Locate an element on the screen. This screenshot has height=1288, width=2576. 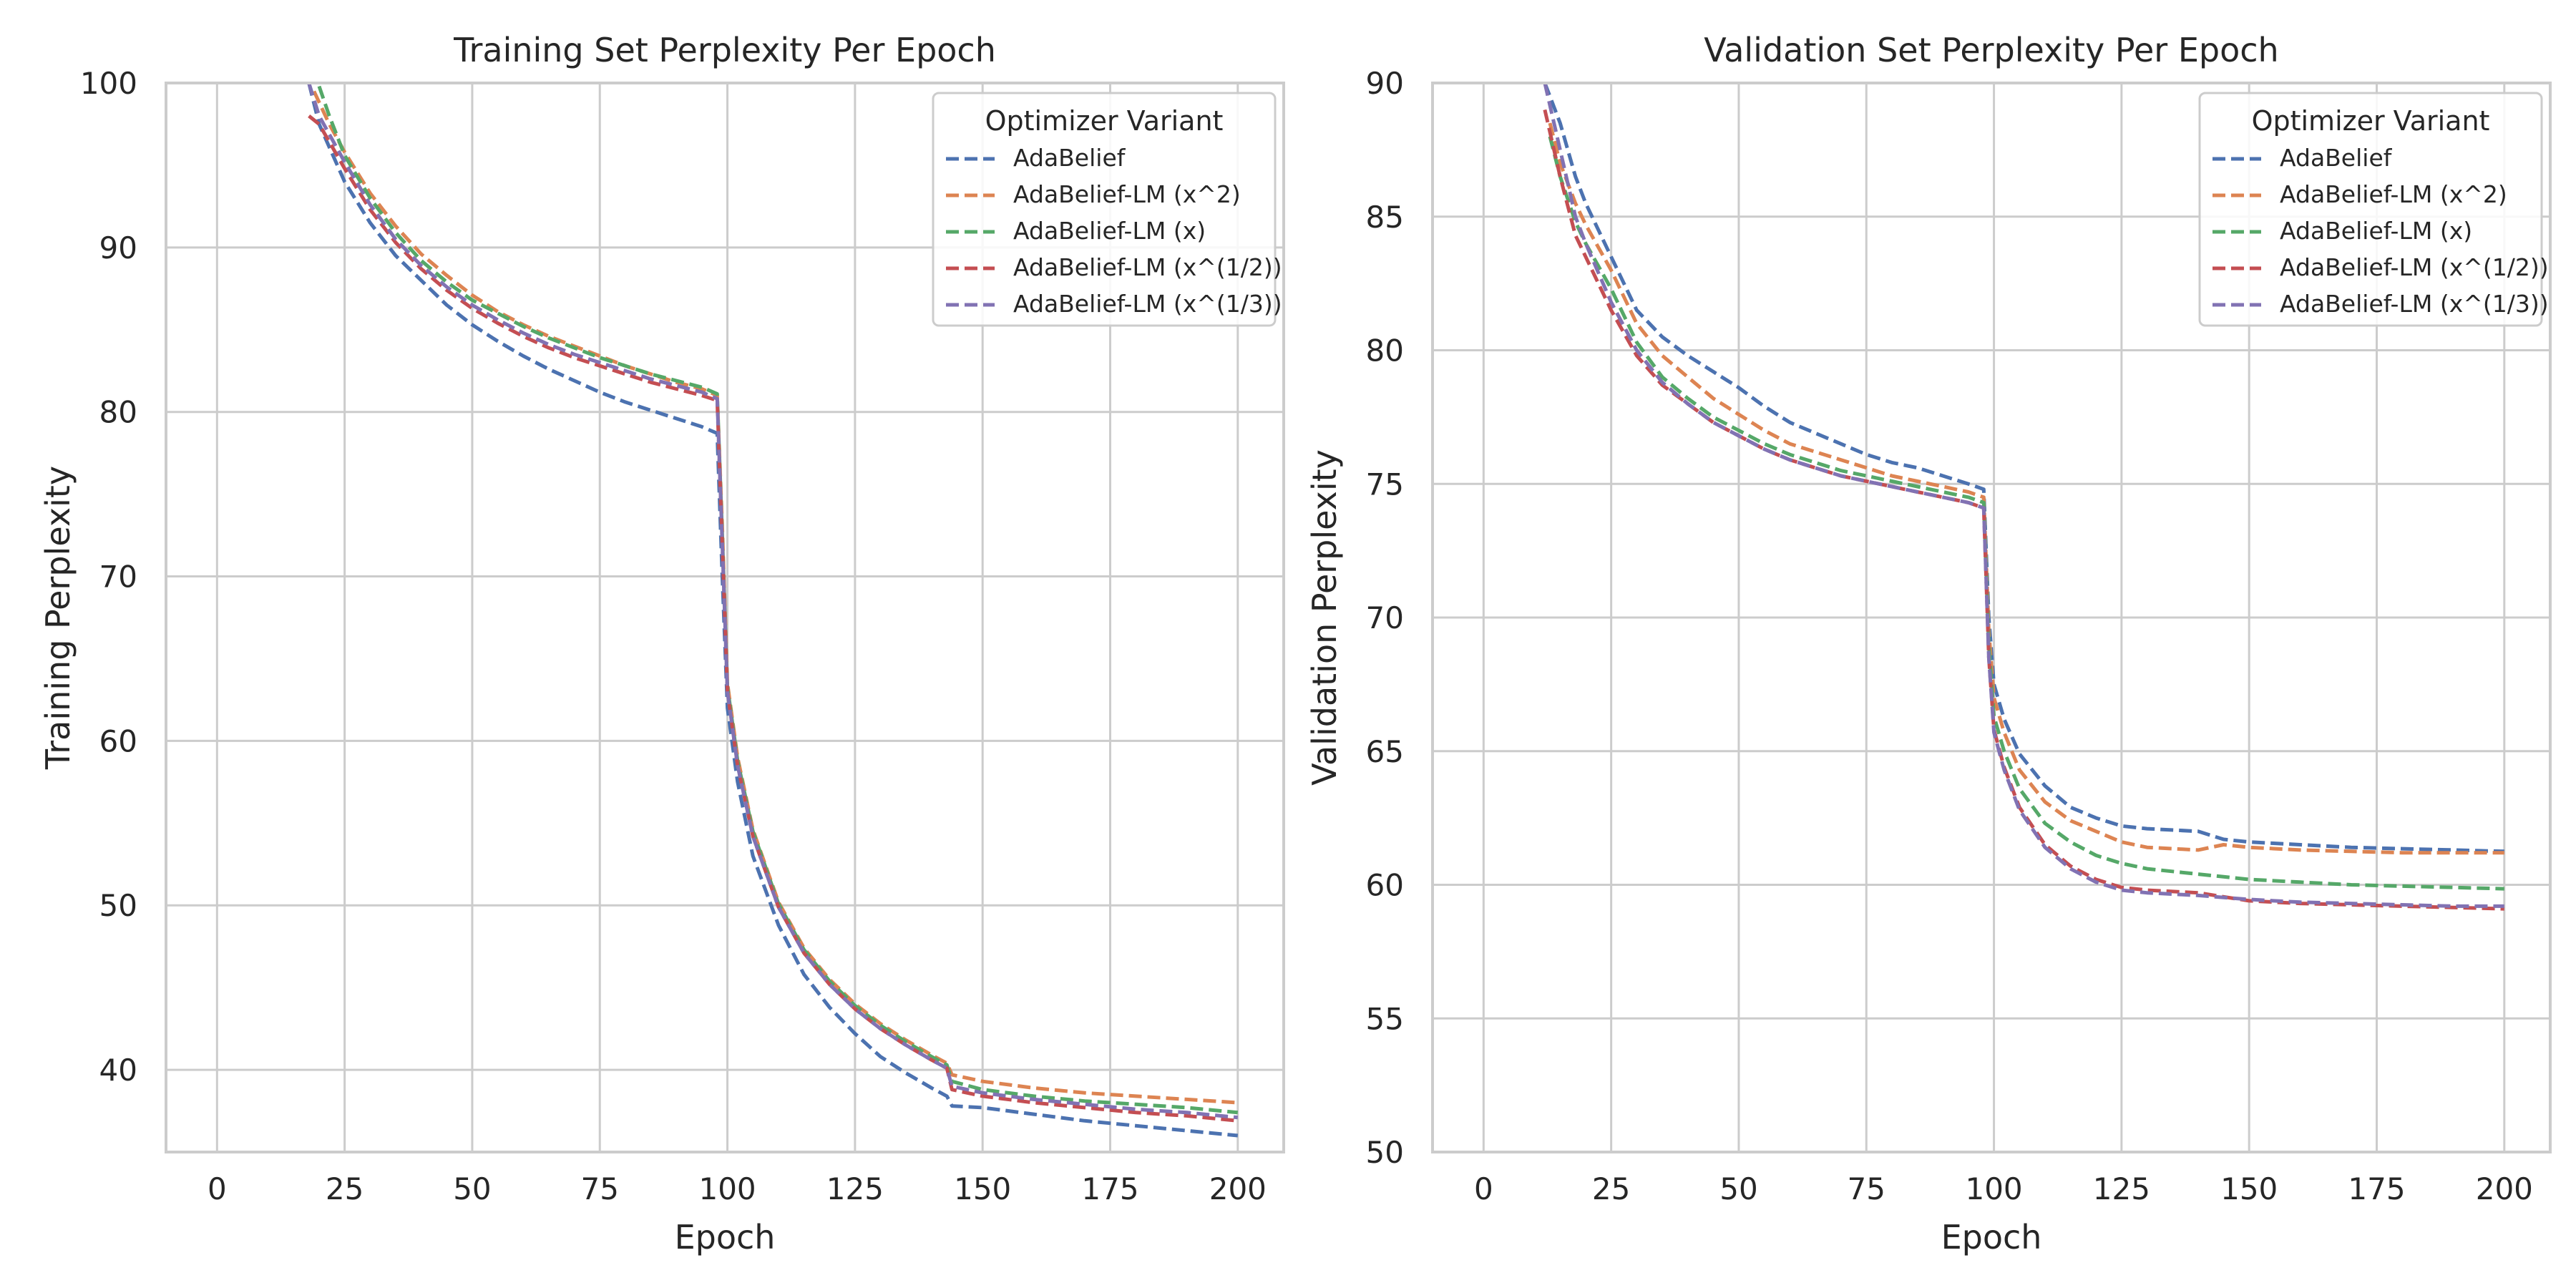
chart-title: Training Set Perplexity Per Epoch is located at coordinates (724, 50).